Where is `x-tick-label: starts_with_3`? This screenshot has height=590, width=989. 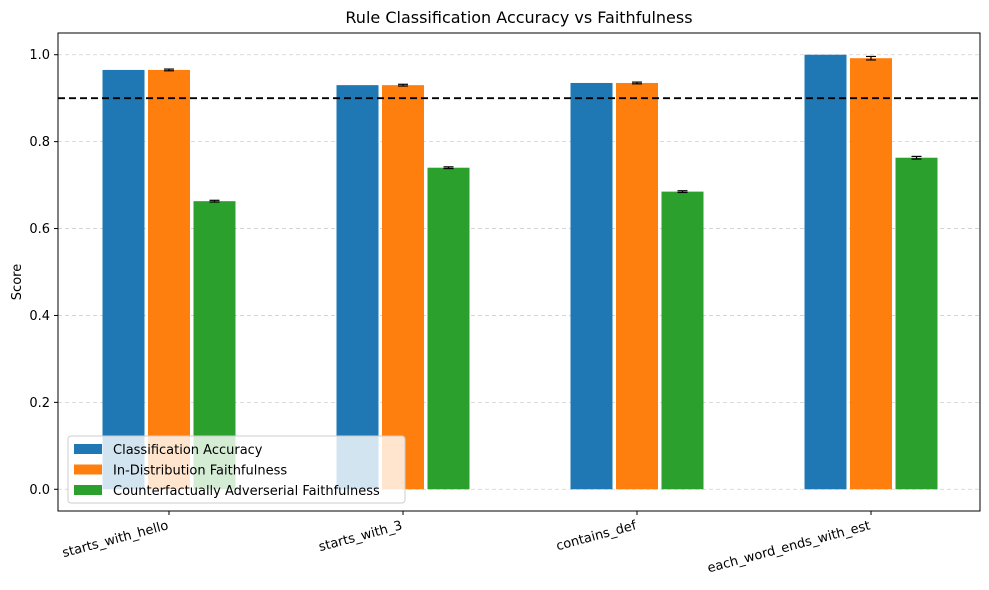 x-tick-label: starts_with_3 is located at coordinates (360, 536).